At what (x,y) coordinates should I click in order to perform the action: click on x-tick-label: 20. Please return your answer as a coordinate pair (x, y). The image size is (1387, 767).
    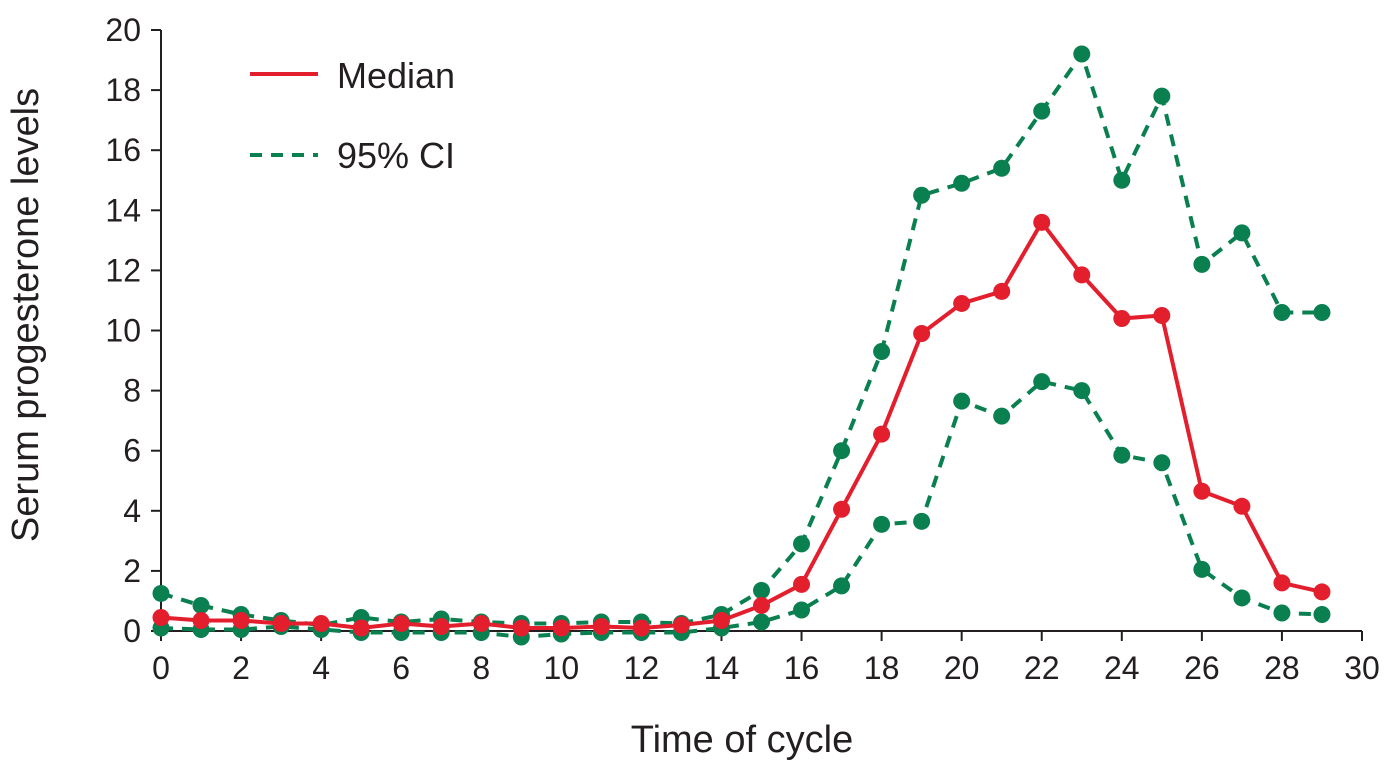
    Looking at the image, I should click on (962, 668).